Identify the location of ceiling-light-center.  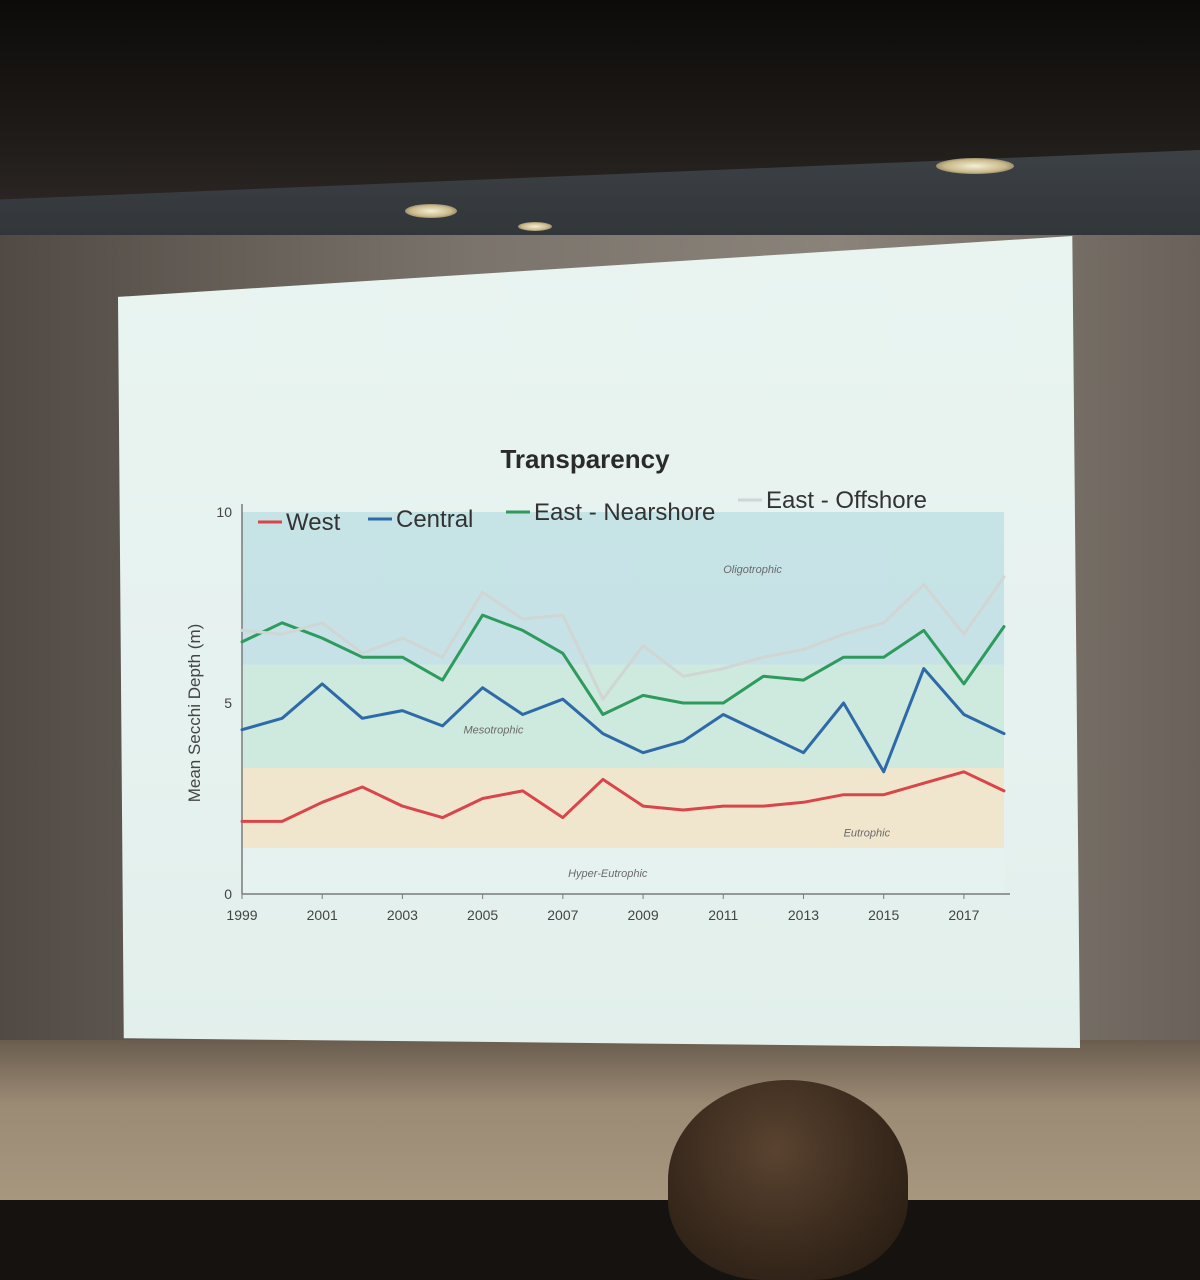
(535, 226).